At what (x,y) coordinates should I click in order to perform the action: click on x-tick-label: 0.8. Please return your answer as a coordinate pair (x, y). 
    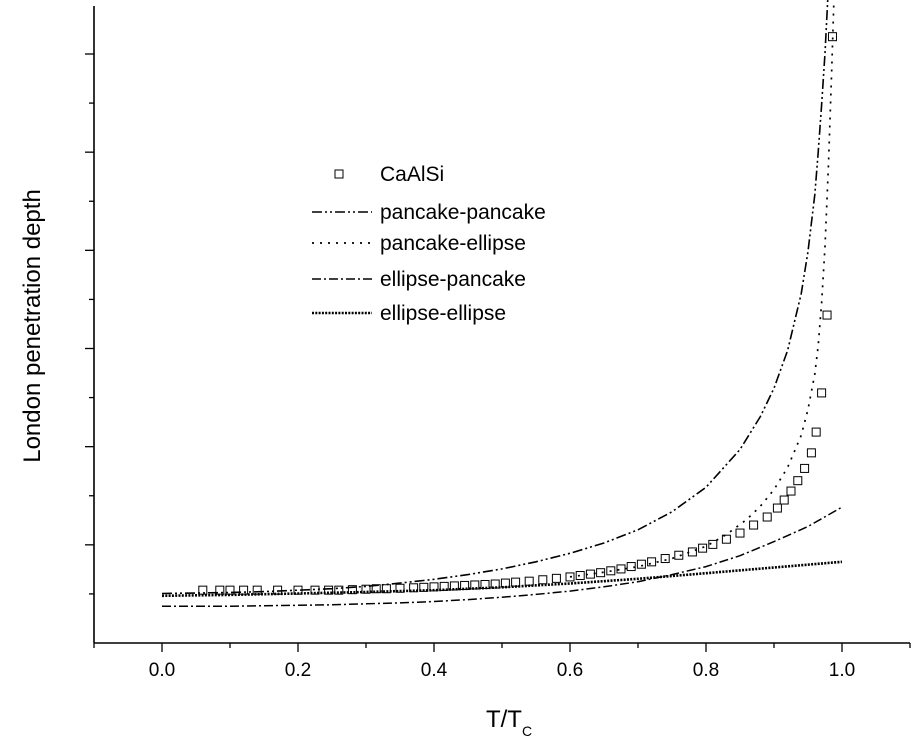
    Looking at the image, I should click on (706, 670).